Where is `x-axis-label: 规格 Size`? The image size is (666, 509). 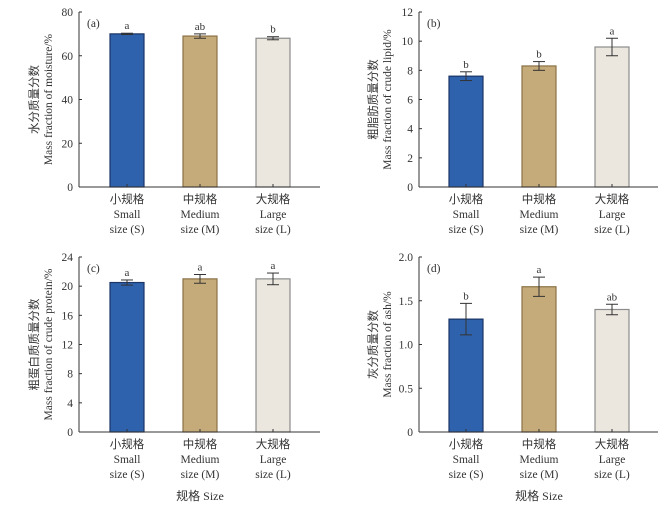 x-axis-label: 规格 Size is located at coordinates (200, 495).